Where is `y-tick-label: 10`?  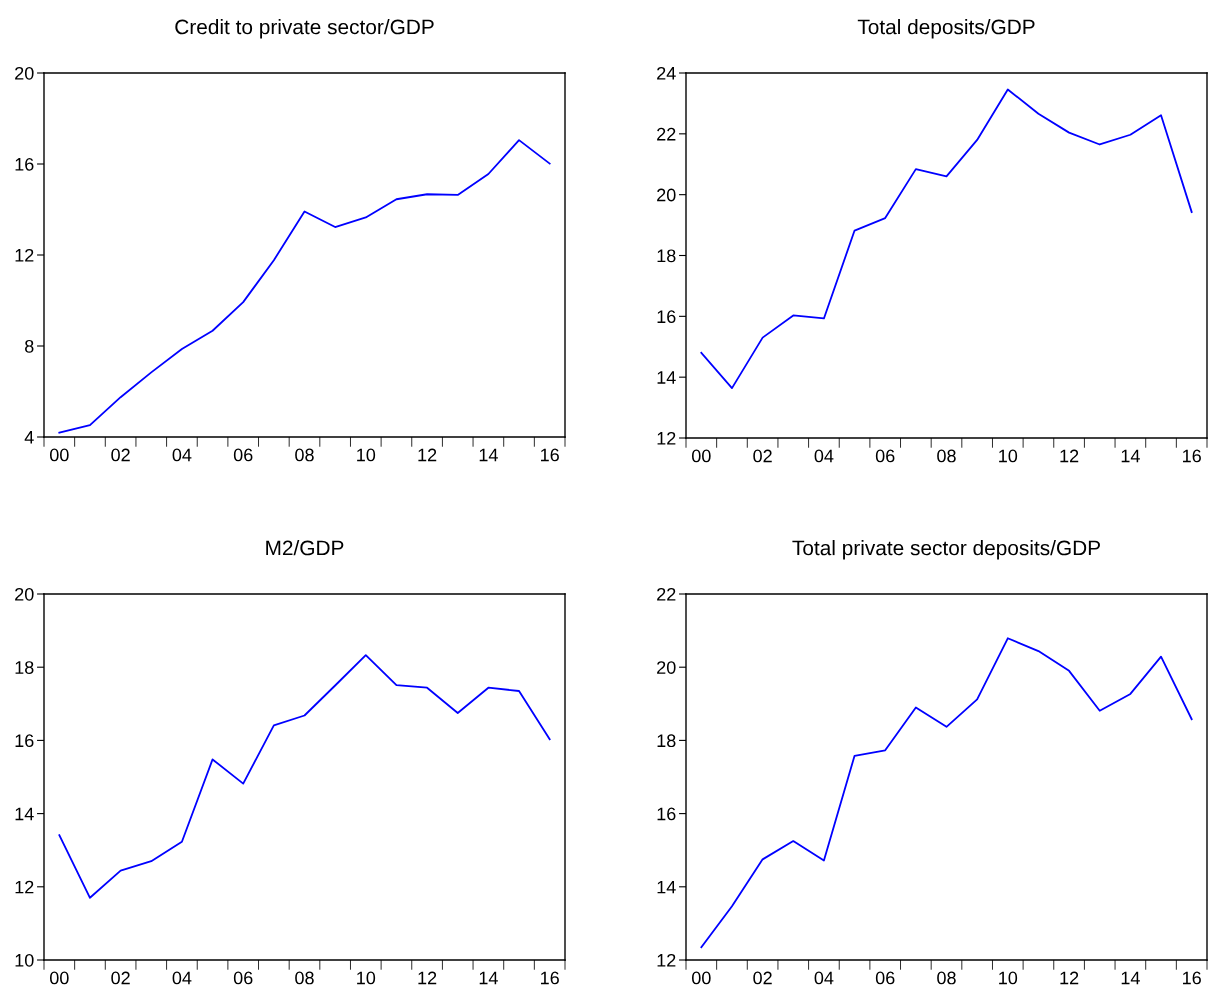 y-tick-label: 10 is located at coordinates (24, 960).